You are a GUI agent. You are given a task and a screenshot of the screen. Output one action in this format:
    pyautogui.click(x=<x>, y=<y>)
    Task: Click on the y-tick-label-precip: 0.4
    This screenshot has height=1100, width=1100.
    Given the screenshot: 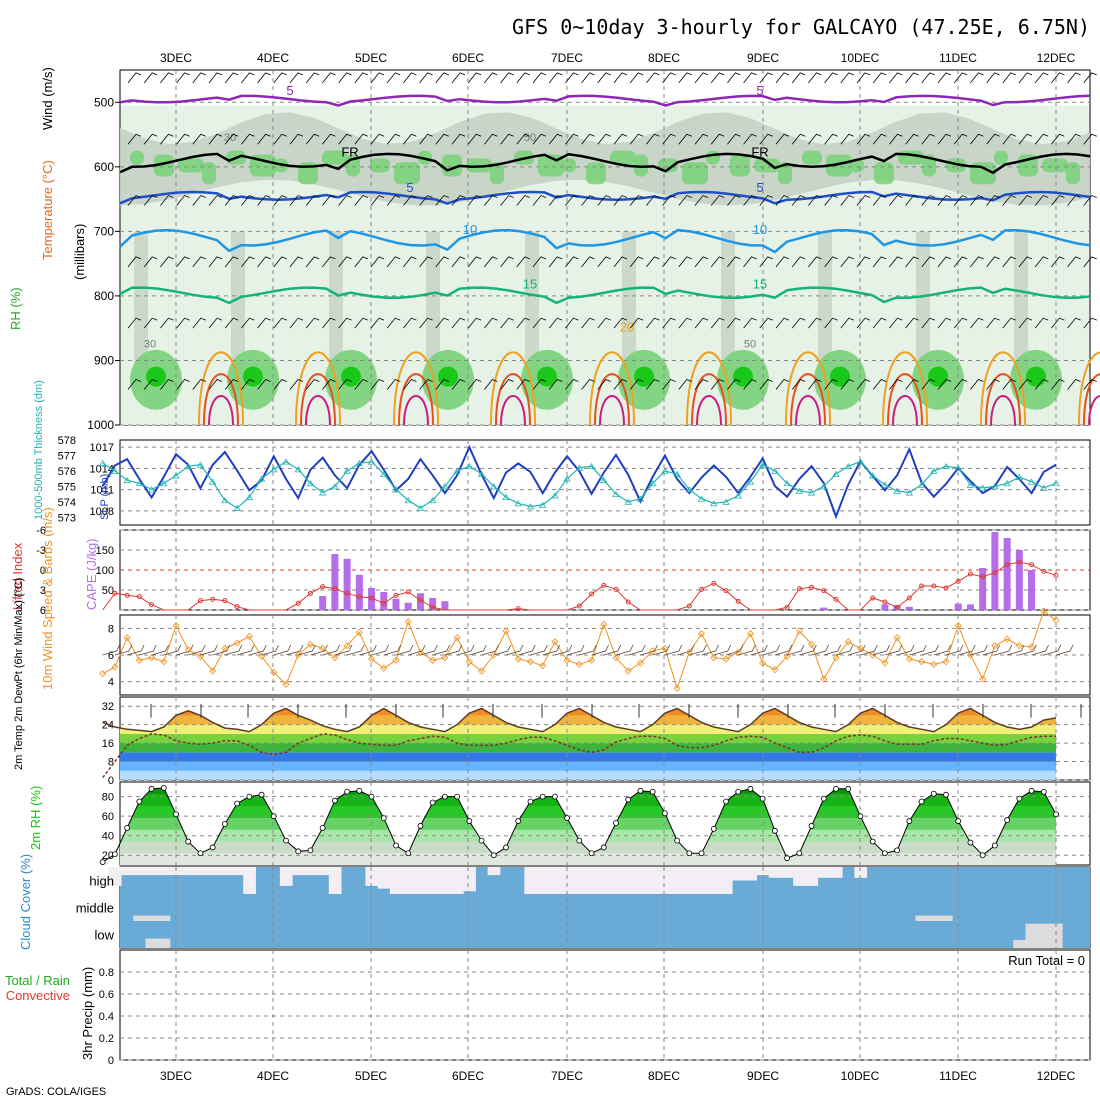 What is the action you would take?
    pyautogui.click(x=106, y=1017)
    